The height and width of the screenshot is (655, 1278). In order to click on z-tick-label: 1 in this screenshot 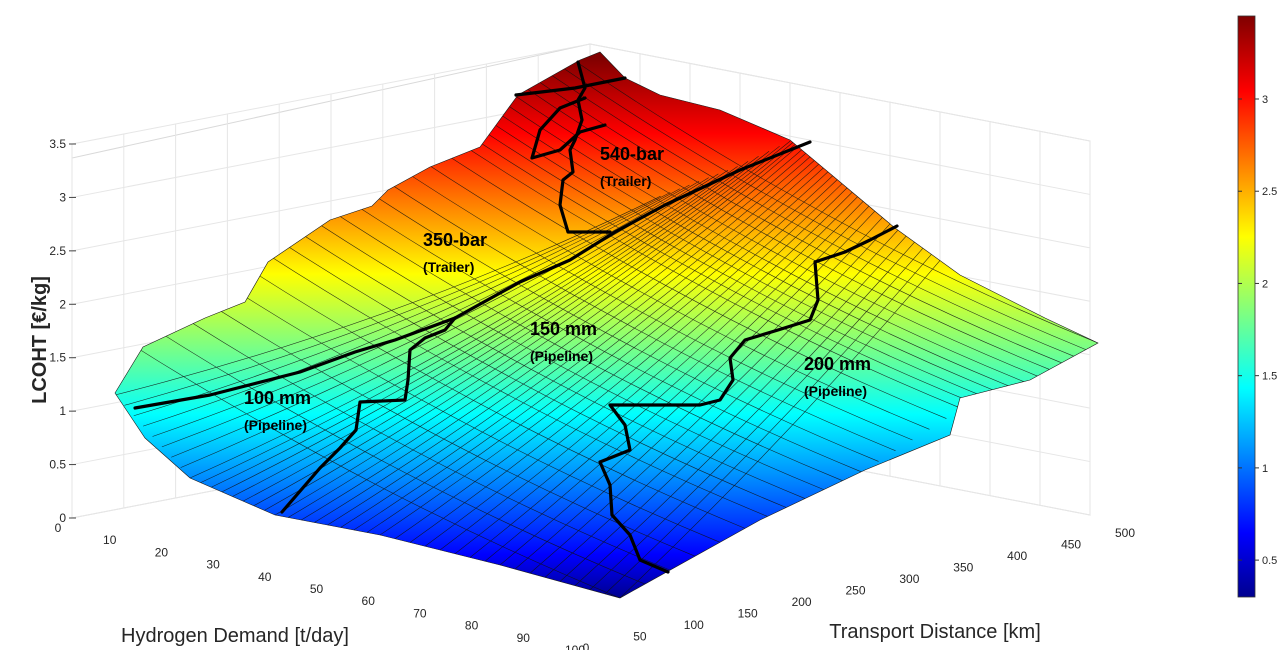, I will do `click(62, 411)`.